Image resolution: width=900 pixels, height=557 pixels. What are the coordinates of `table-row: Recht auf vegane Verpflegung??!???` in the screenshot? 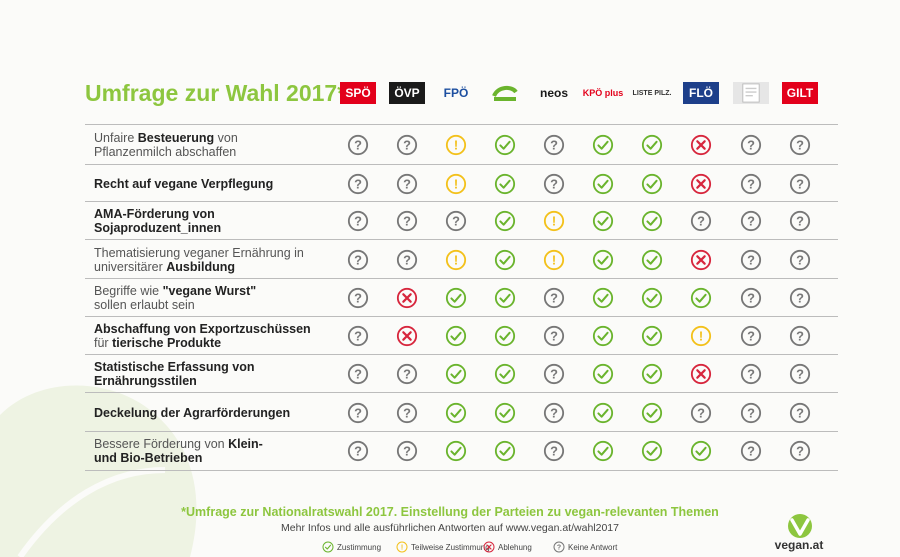 It's located at (461, 183).